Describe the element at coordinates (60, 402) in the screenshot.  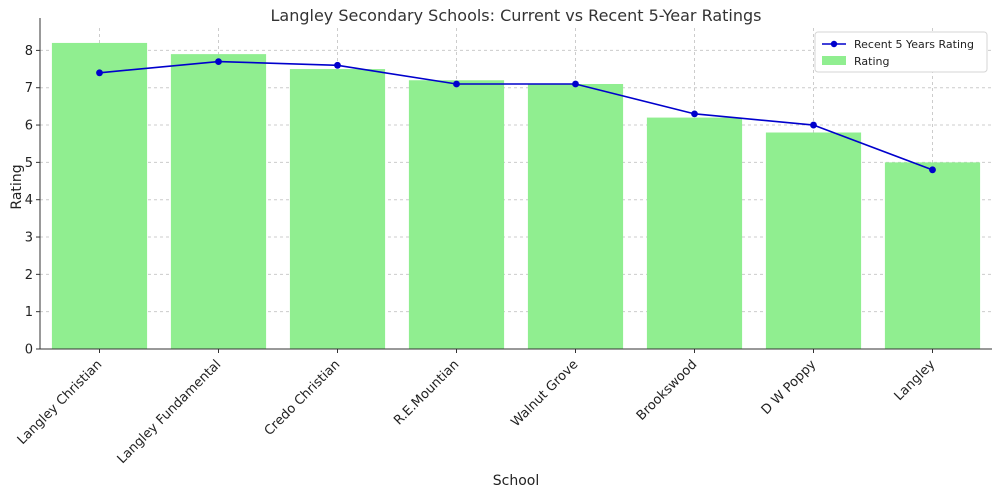
I see `x-tick-label: Langley Christian` at that location.